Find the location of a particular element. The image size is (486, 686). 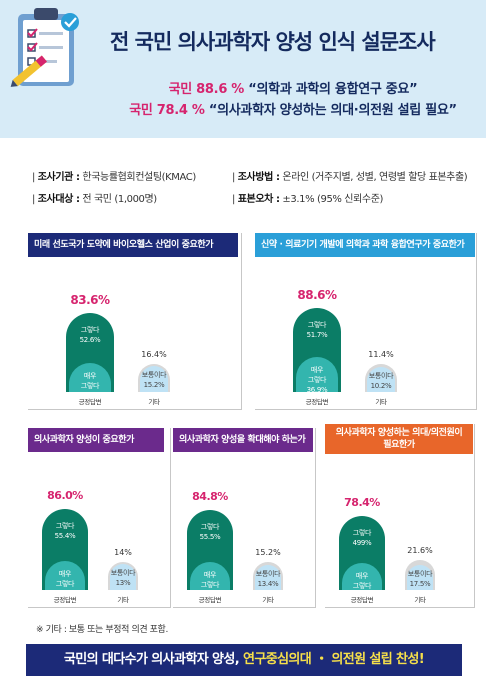

chart-title: 신약 · 의료기기 개발에 의학과 과학 융합연구가 중요한가 is located at coordinates (365, 245).